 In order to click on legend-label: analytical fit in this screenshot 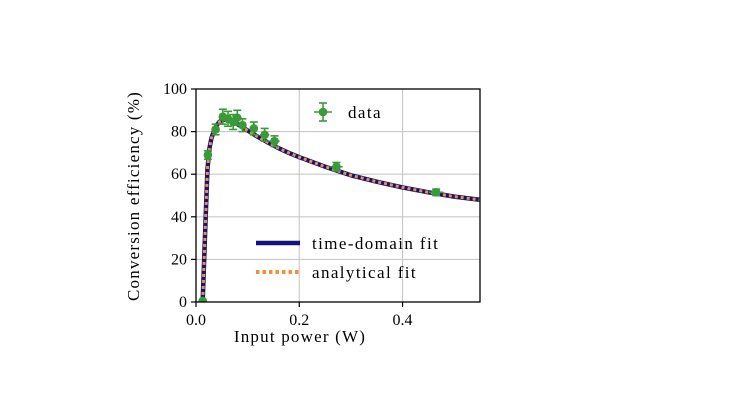, I will do `click(364, 272)`.